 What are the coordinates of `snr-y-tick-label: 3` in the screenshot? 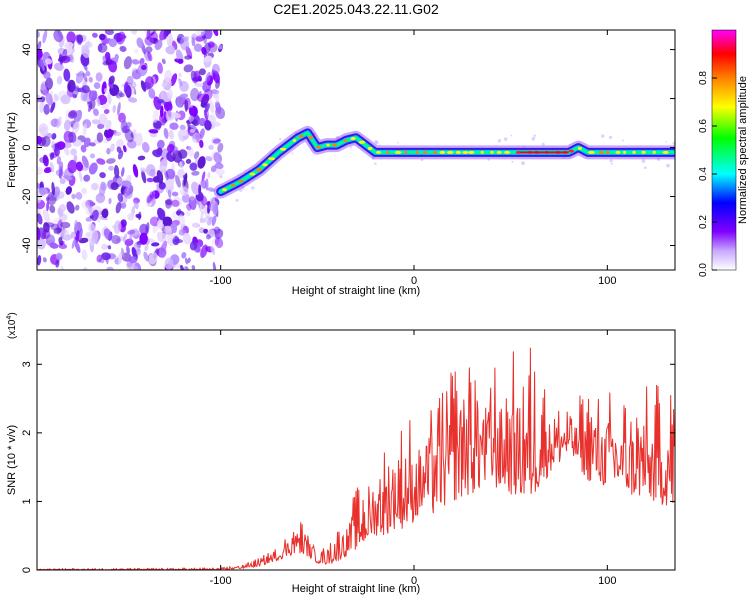 It's located at (27, 364).